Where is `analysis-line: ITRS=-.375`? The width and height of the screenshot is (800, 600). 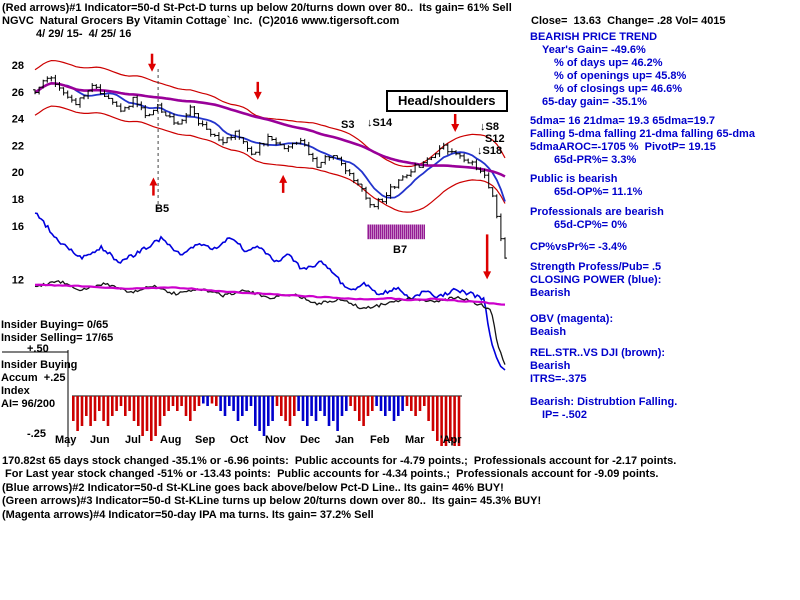
analysis-line: ITRS=-.375 is located at coordinates (558, 379).